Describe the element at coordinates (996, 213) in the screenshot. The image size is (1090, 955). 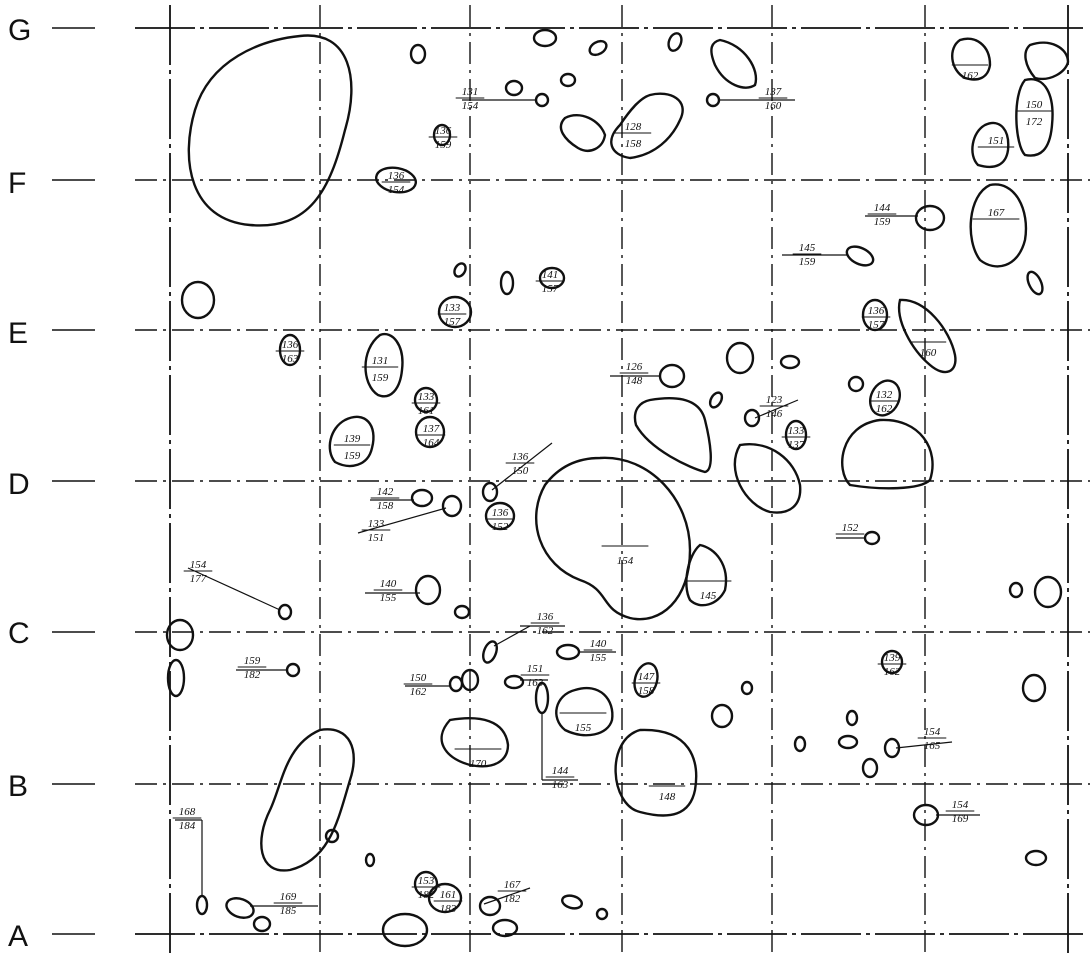
I see `elevation-label: 167` at that location.